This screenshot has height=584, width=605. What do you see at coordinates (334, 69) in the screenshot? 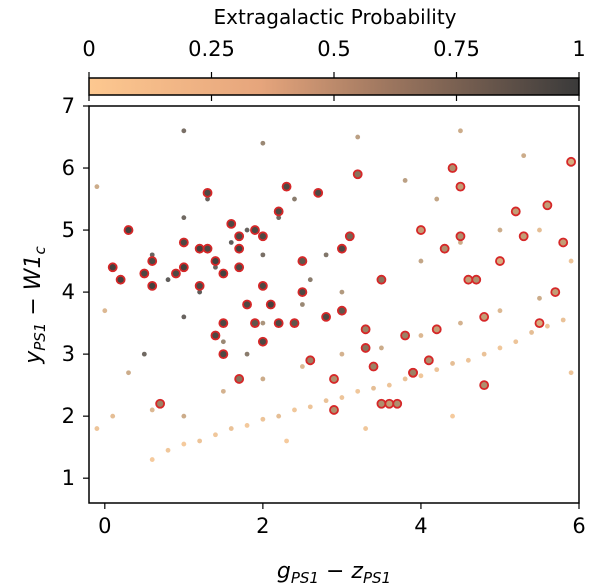
I see `colorbar-ticks: 0 0.25 0.5 0.75 1` at bounding box center [334, 69].